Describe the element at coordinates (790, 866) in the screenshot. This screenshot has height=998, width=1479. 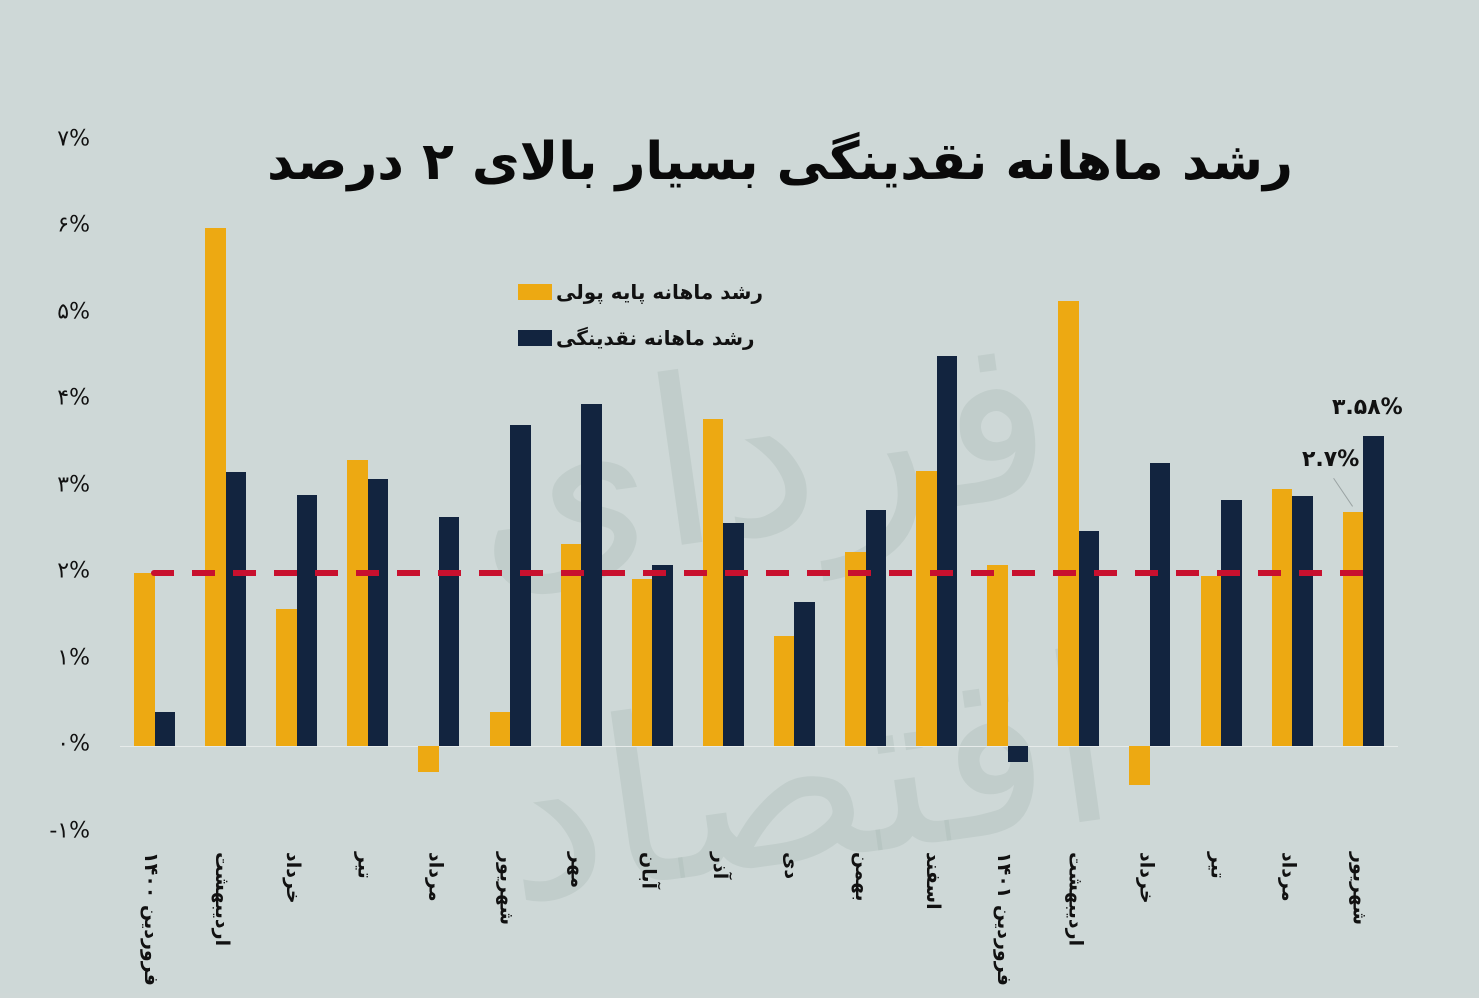
I see `x-tick-label: دی` at that location.